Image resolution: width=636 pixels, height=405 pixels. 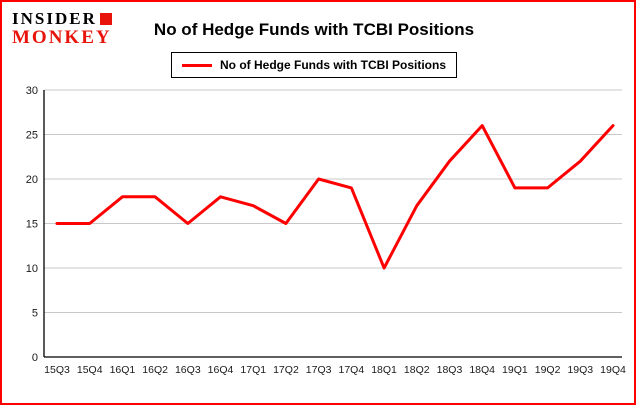 What do you see at coordinates (54, 18) in the screenshot?
I see `logo-insider-text: INSIDER` at bounding box center [54, 18].